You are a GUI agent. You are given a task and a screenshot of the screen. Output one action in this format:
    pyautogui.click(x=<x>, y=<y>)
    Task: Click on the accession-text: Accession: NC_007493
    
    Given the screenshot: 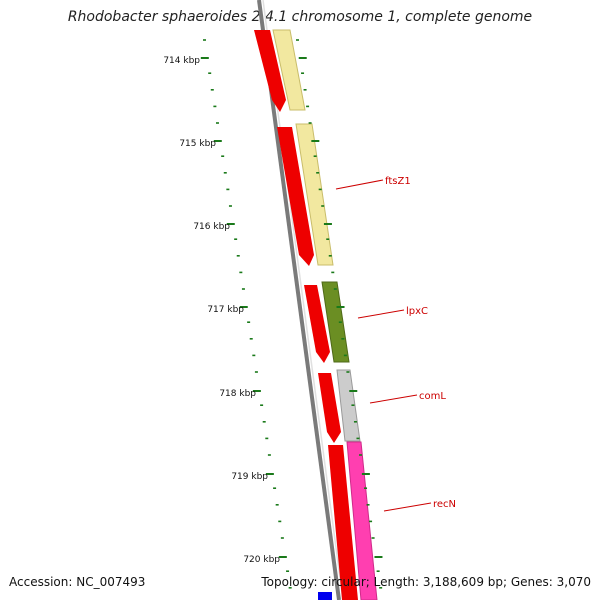 What is the action you would take?
    pyautogui.click(x=77, y=582)
    